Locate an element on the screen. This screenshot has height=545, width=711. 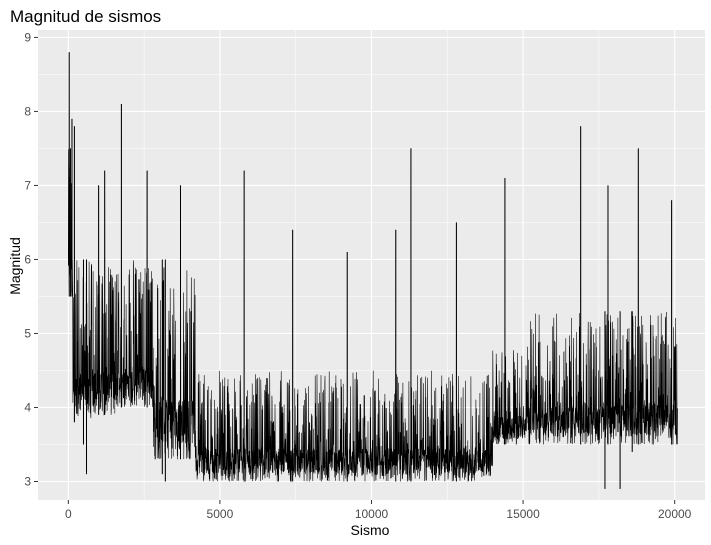
x-tick-label: 5000 is located at coordinates (220, 514).